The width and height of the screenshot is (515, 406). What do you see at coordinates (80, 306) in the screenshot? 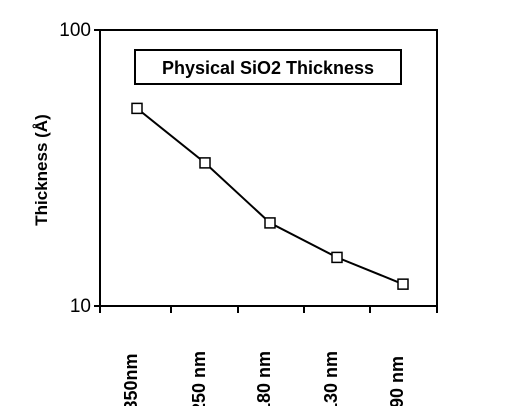
I see `y-tick-label-0: 10` at bounding box center [80, 306].